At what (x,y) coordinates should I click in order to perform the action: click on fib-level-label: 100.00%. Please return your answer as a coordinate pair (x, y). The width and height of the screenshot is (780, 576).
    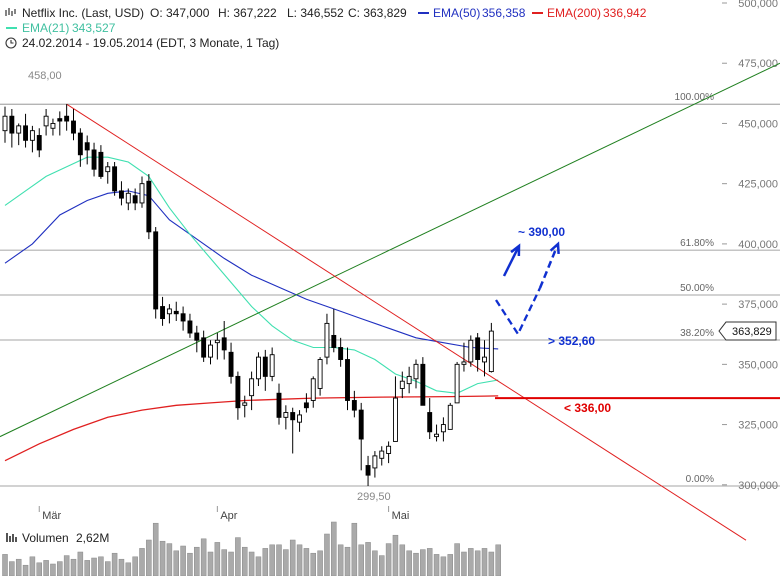
    Looking at the image, I should click on (695, 97).